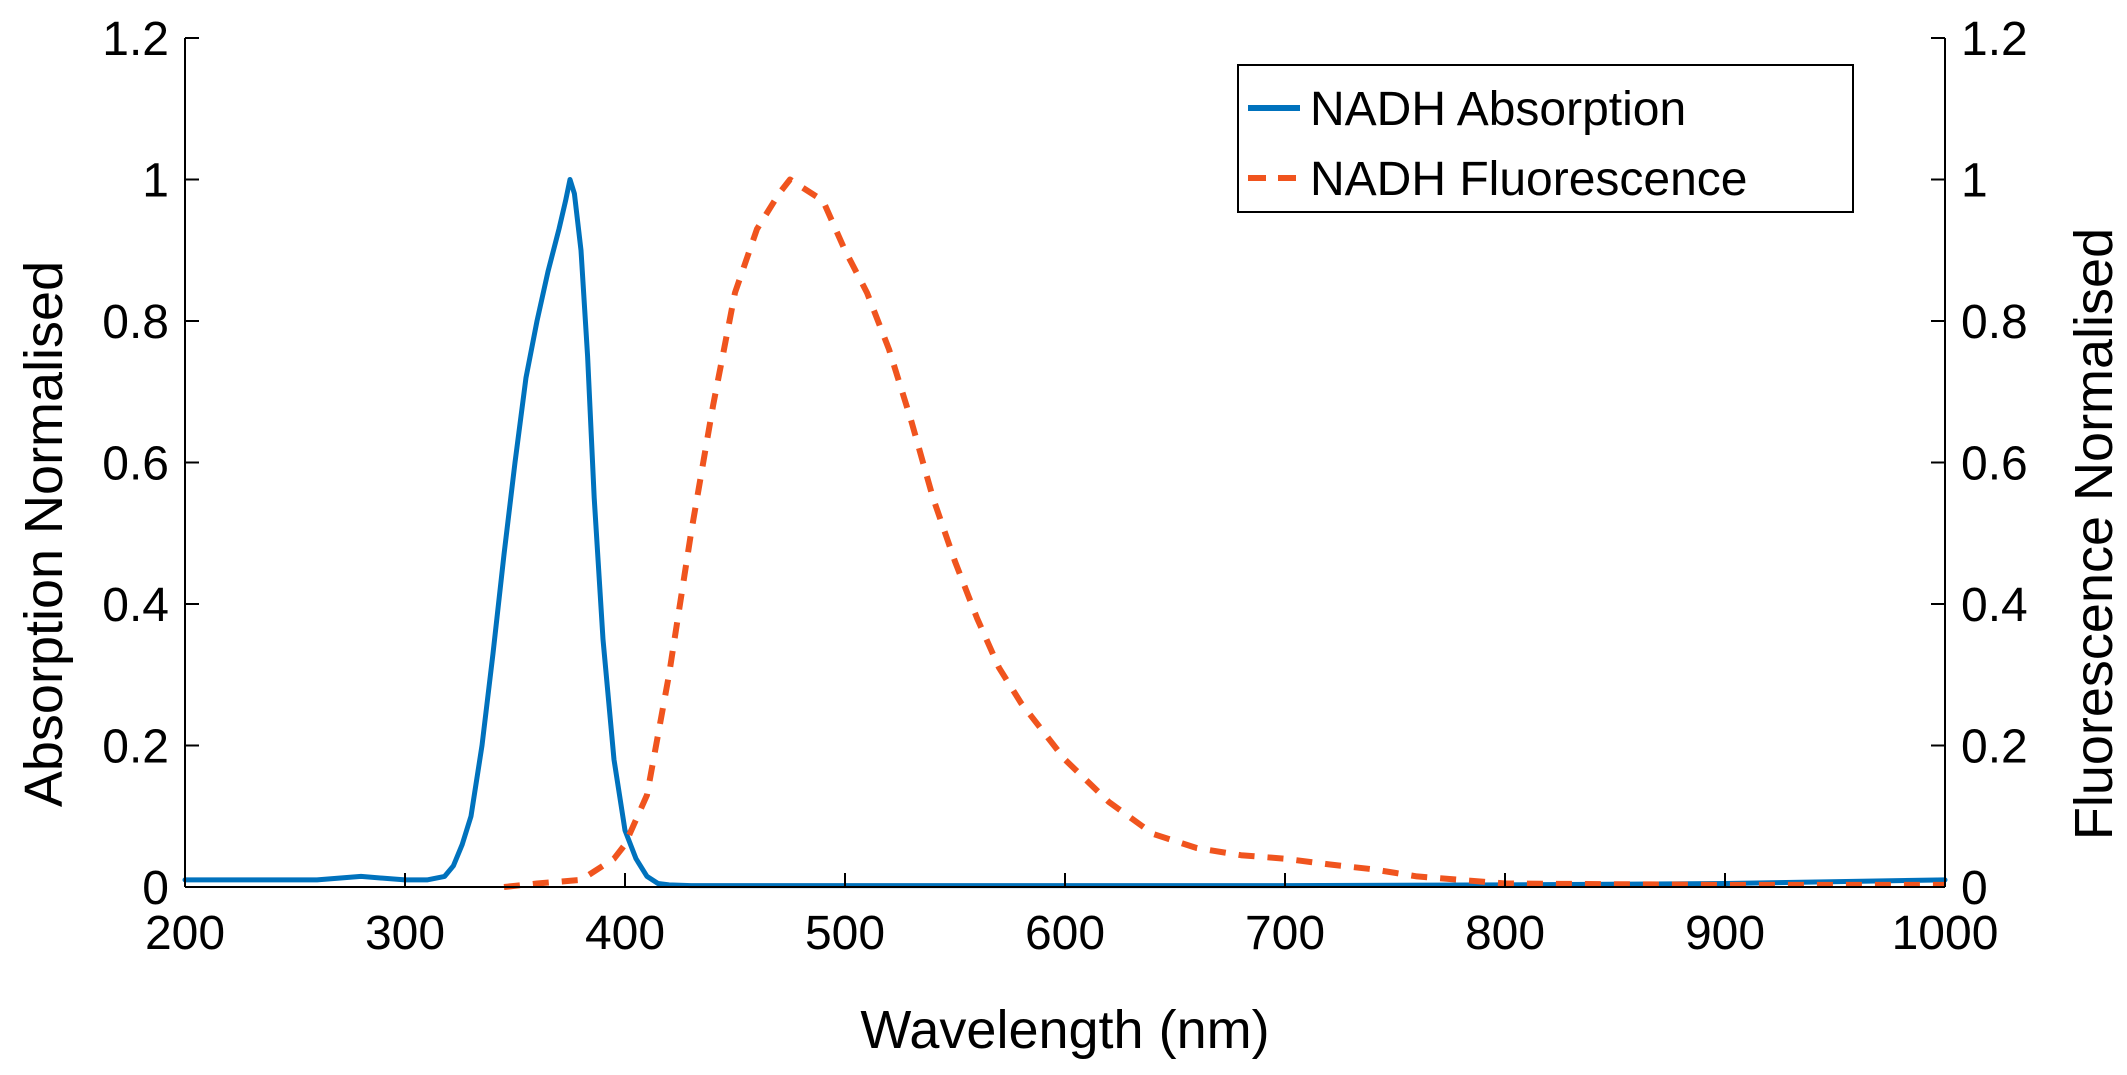 This screenshot has height=1075, width=2127. I want to click on y-tick-label-right: 0.8, so click(1994, 322).